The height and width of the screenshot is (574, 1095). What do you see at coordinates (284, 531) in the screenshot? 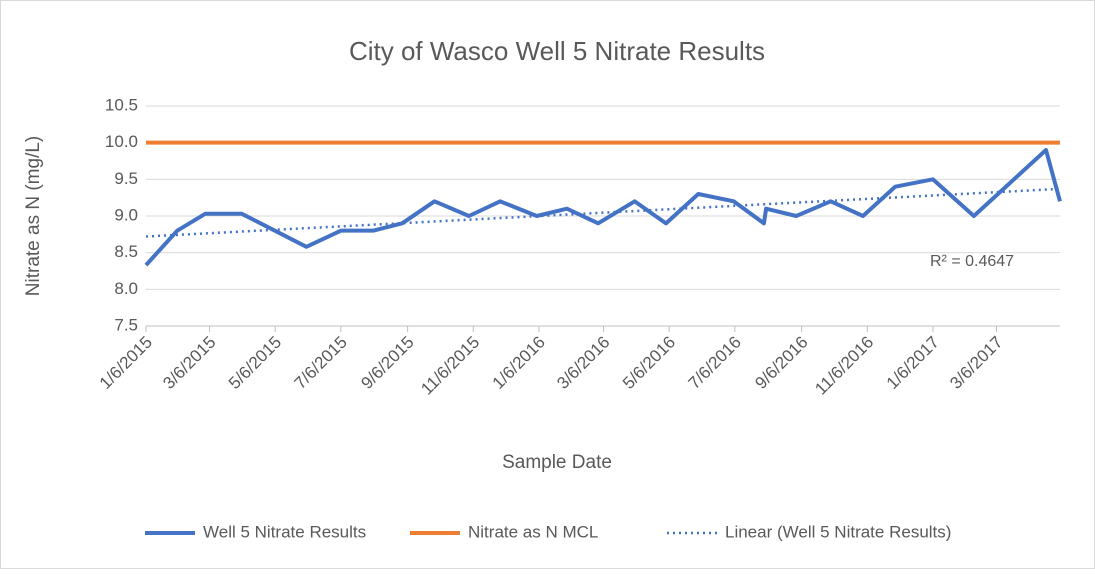
I see `legend-label: Well 5 Nitrate Results` at bounding box center [284, 531].